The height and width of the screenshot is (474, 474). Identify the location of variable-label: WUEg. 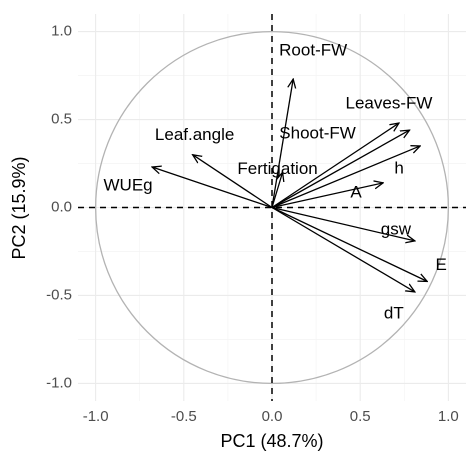
(128, 185).